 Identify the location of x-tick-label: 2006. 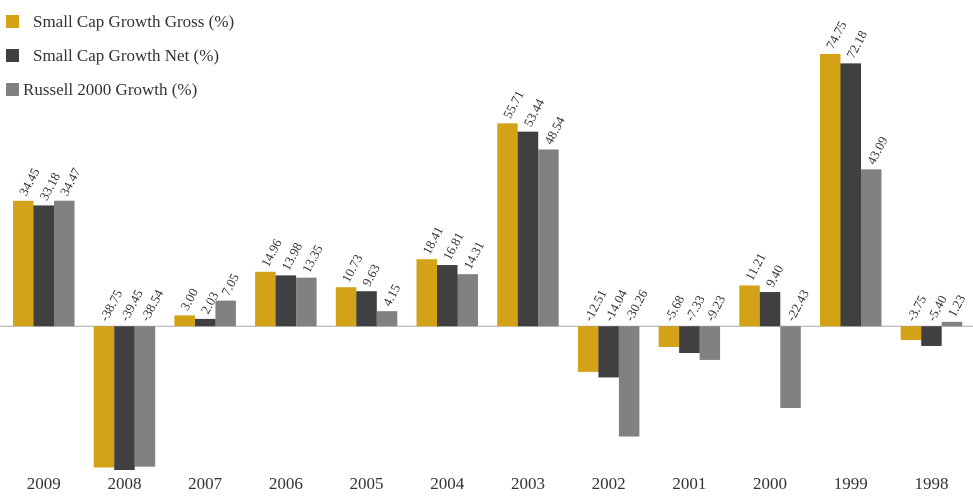
(286, 483).